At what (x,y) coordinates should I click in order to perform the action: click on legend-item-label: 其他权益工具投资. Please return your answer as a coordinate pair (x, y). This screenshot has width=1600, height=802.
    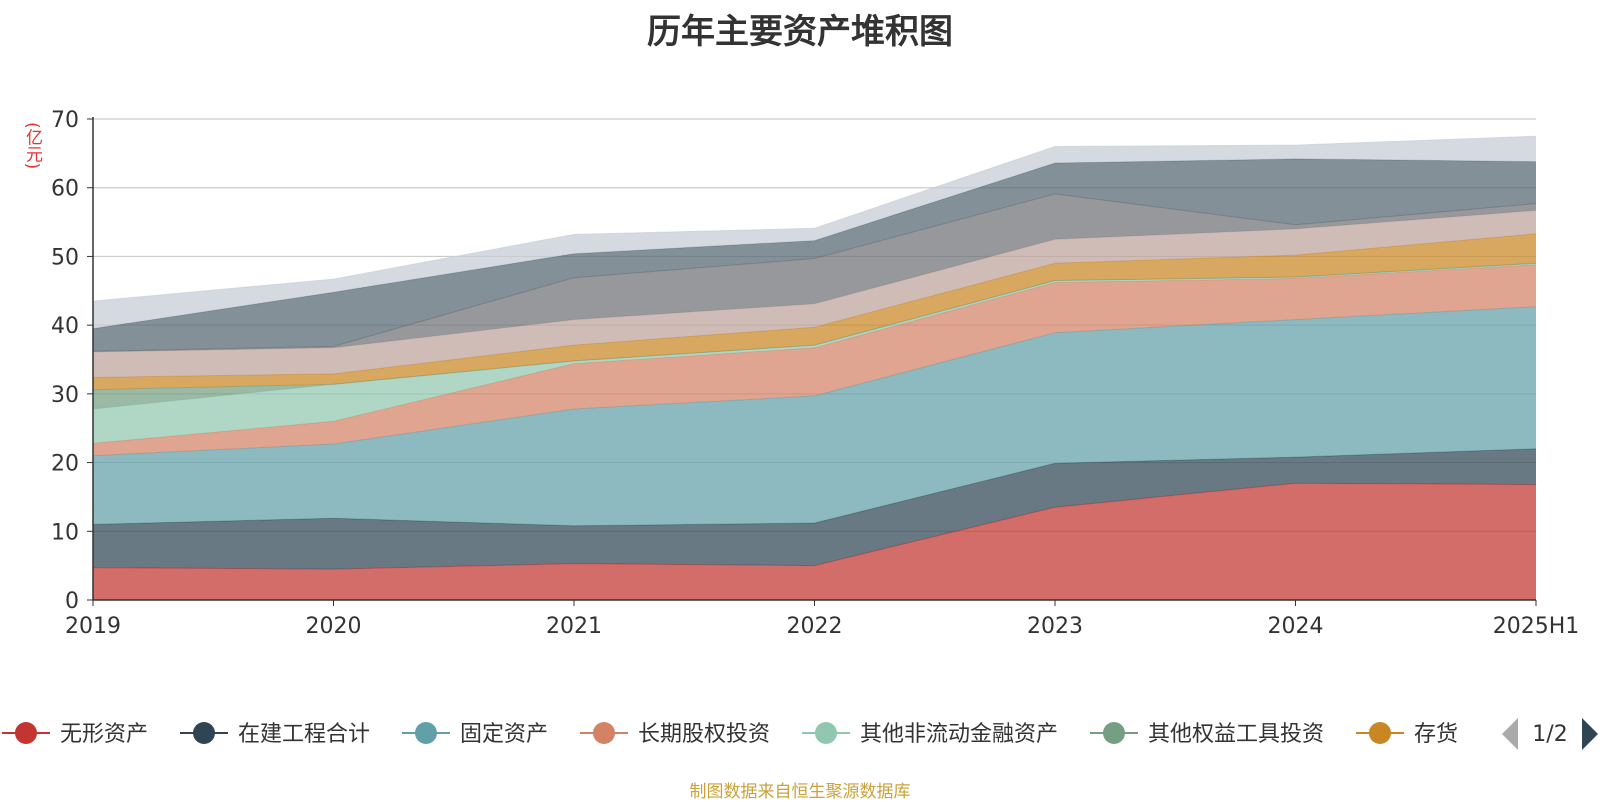
    Looking at the image, I should click on (1236, 734).